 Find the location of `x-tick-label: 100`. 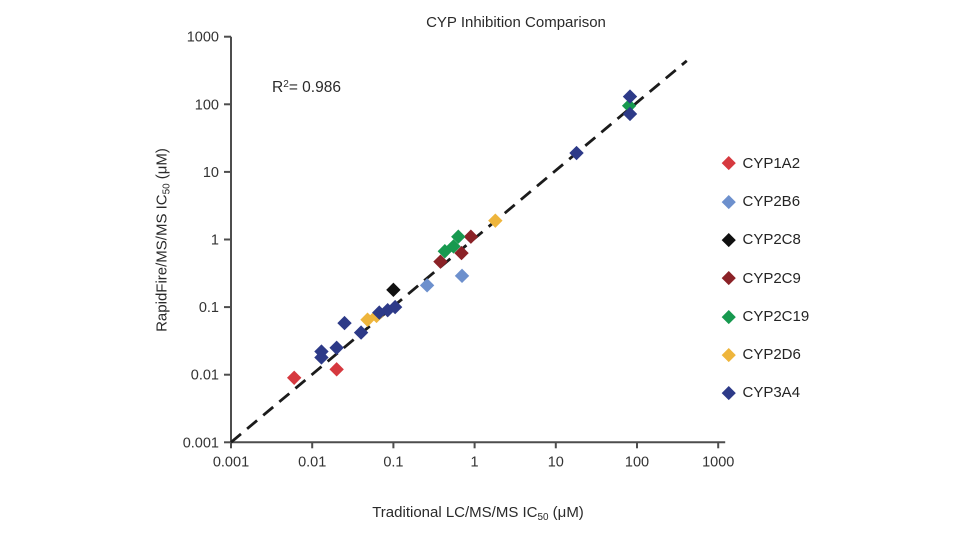

x-tick-label: 100 is located at coordinates (637, 462).